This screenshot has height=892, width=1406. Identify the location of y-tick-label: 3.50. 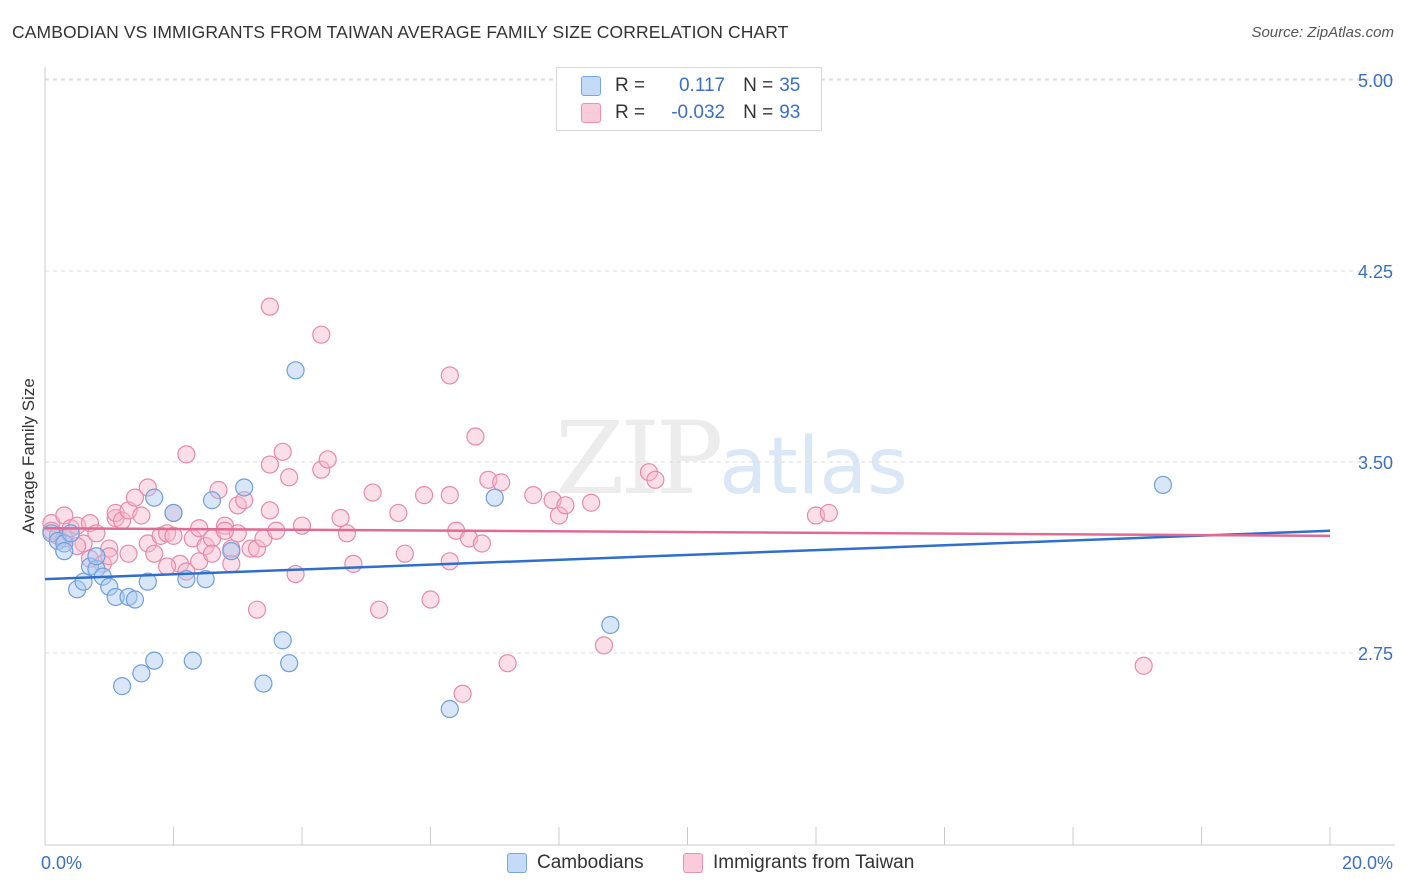
(1375, 463).